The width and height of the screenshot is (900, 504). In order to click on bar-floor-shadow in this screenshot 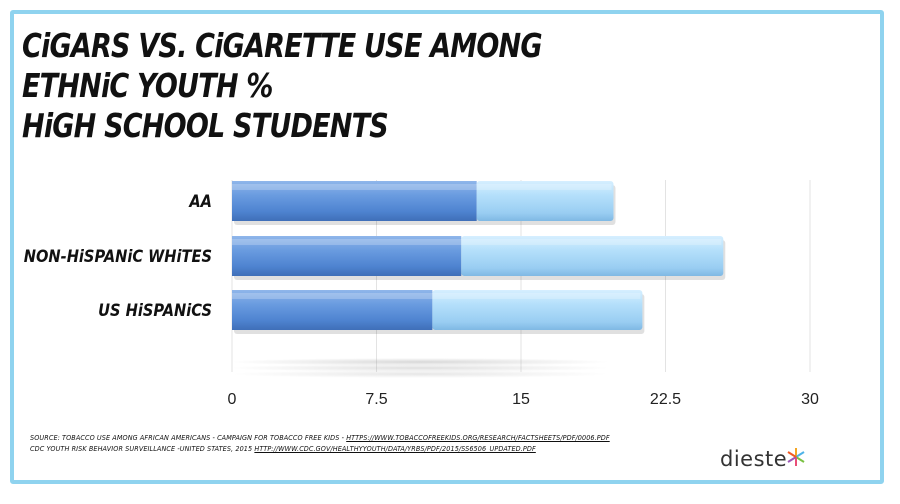, I will do `click(420, 368)`.